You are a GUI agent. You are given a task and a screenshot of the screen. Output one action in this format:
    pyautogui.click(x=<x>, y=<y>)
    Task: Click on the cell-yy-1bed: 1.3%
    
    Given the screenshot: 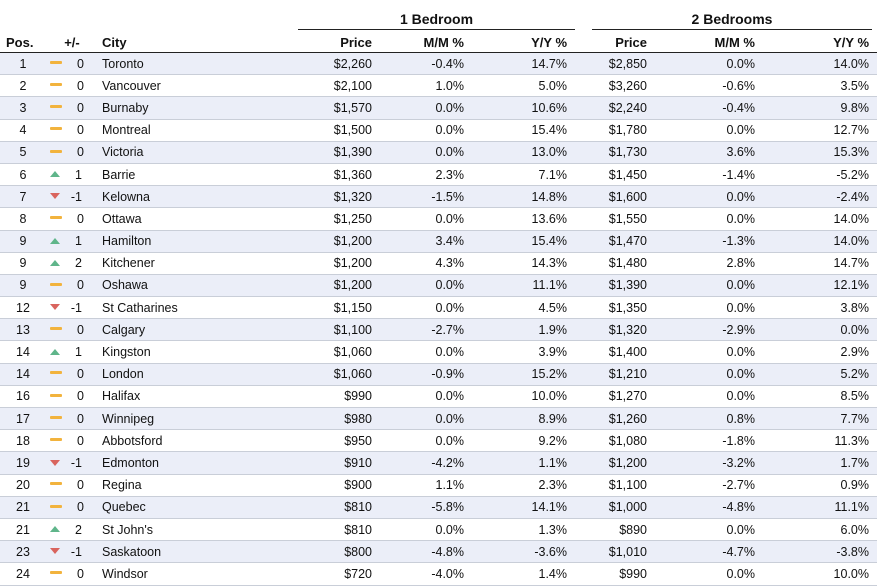 What is the action you would take?
    pyautogui.click(x=523, y=530)
    